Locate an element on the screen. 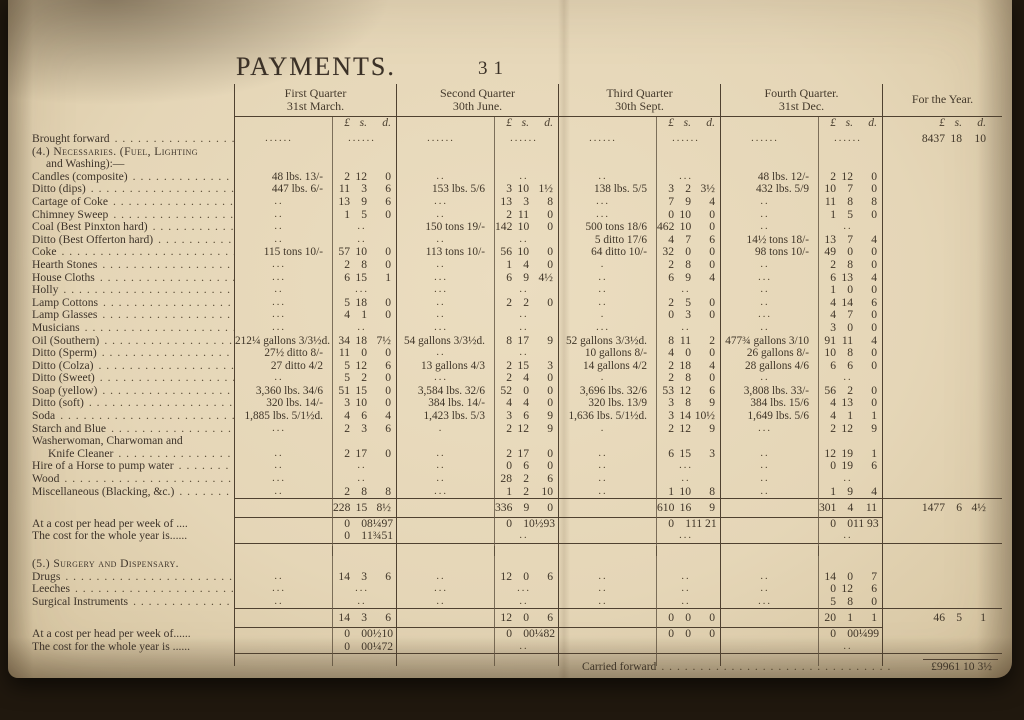  amount-cell: 0 1 11 21 is located at coordinates (688, 524).